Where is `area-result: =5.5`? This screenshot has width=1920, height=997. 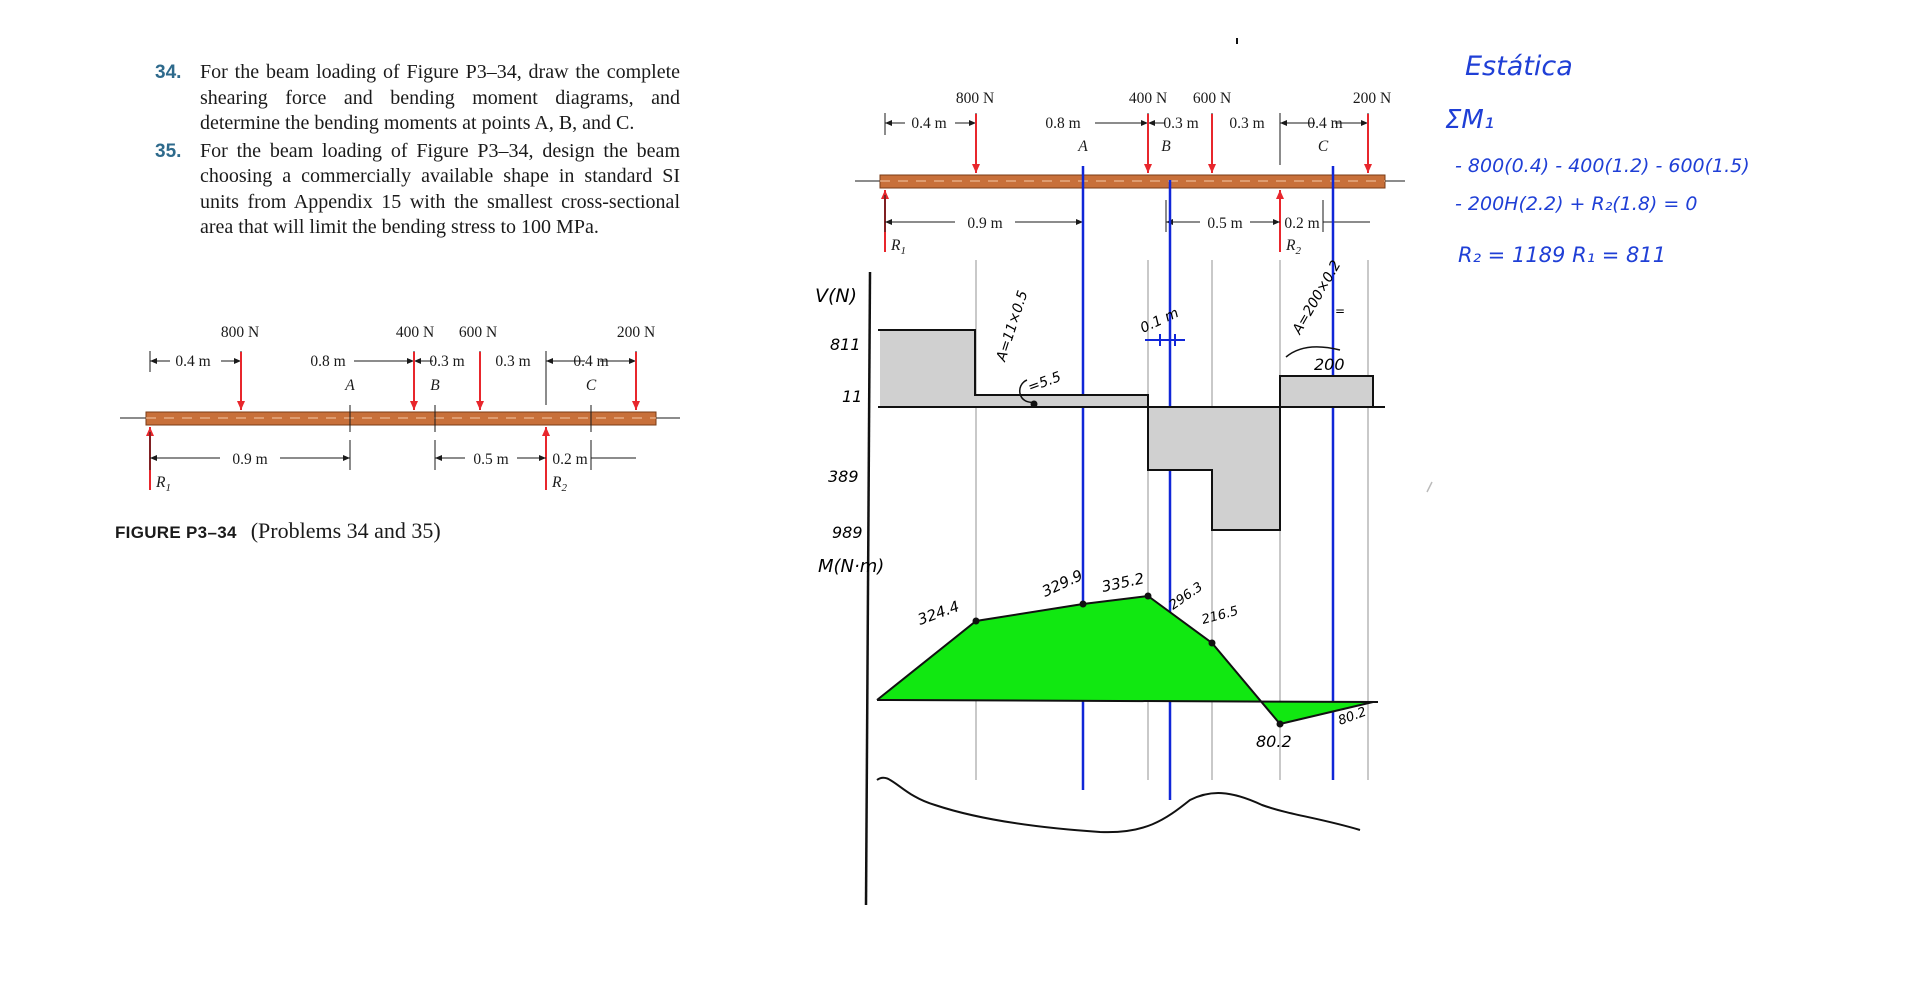
area-result: =5.5 is located at coordinates (1045, 382).